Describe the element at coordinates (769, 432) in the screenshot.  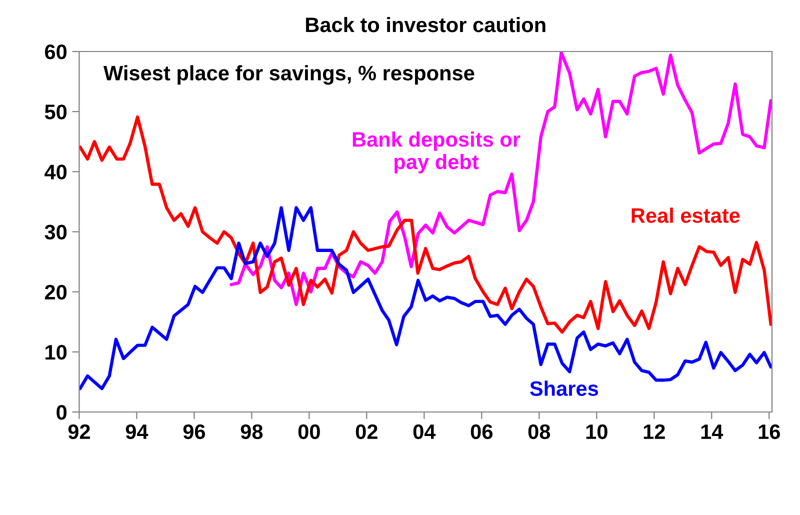
I see `x-tick-label: 16` at that location.